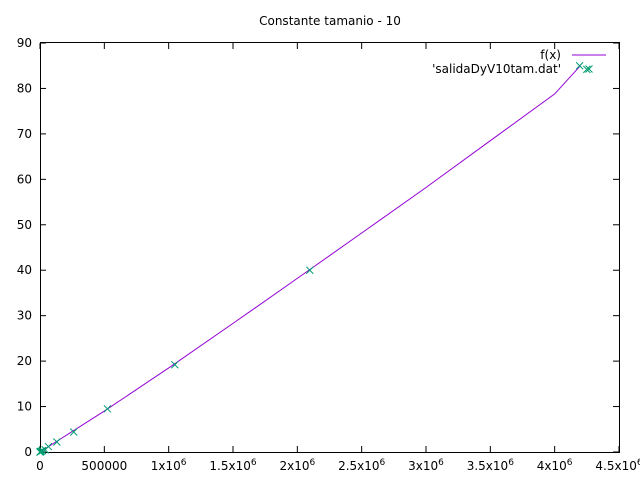 The image size is (640, 480). What do you see at coordinates (24, 270) in the screenshot?
I see `y-tick-label: 40` at bounding box center [24, 270].